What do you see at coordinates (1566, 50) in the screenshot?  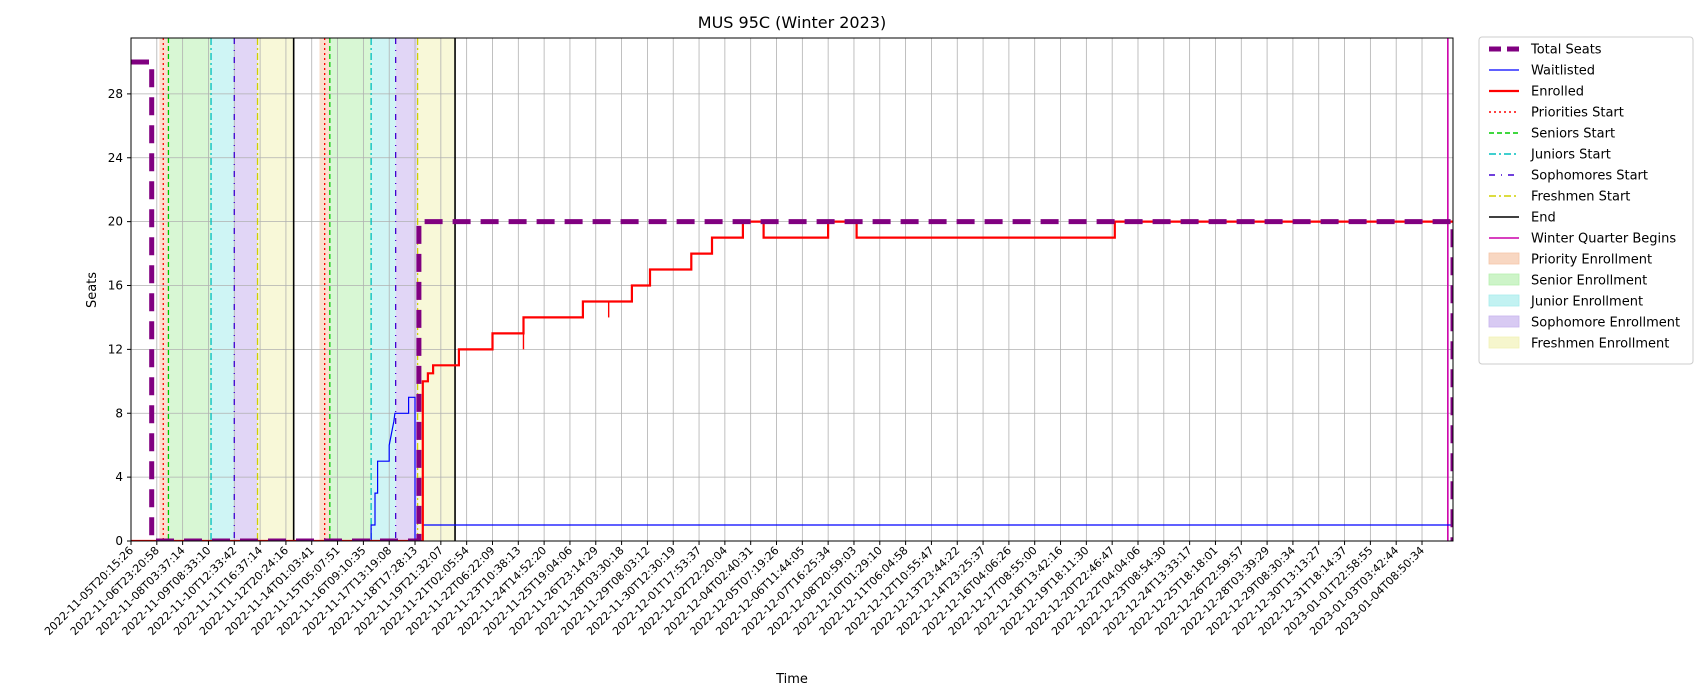 I see `legend-label-total-seats: Total Seats` at bounding box center [1566, 50].